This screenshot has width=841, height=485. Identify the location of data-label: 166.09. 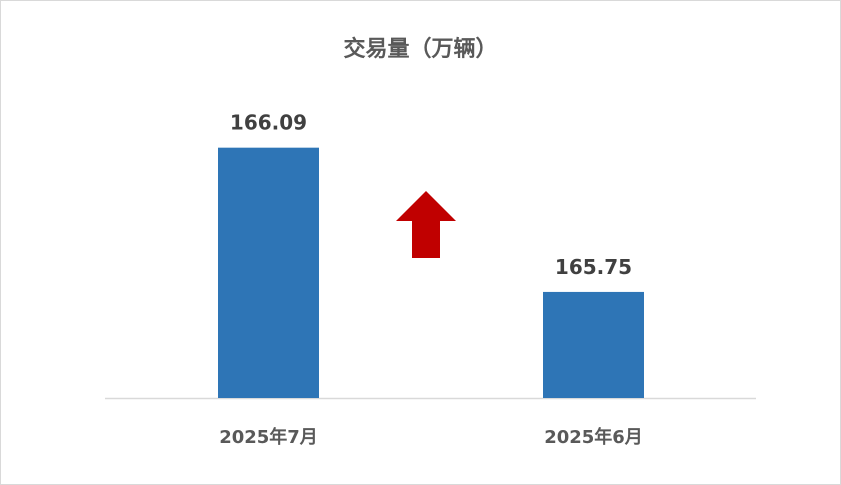
(268, 123).